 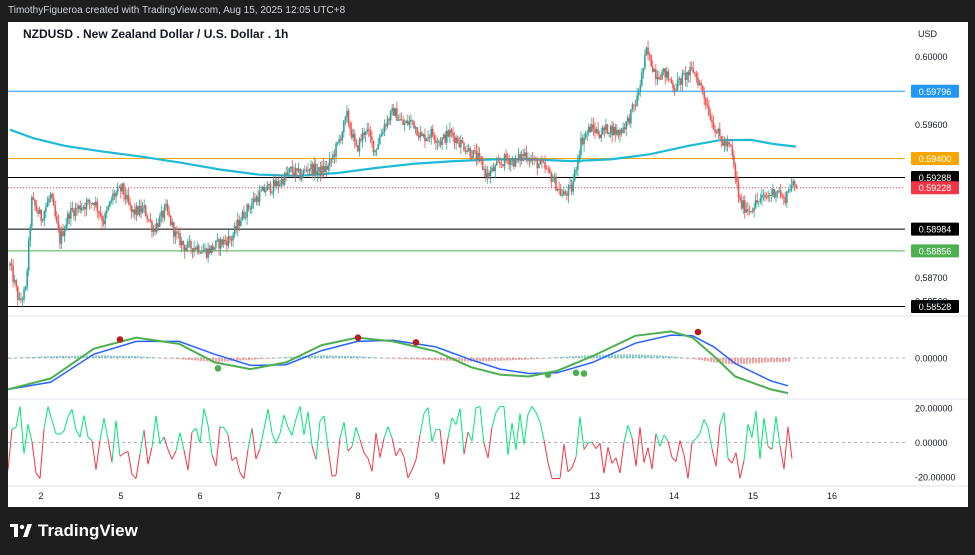 What do you see at coordinates (398, 362) in the screenshot?
I see `osc1-fast-line` at bounding box center [398, 362].